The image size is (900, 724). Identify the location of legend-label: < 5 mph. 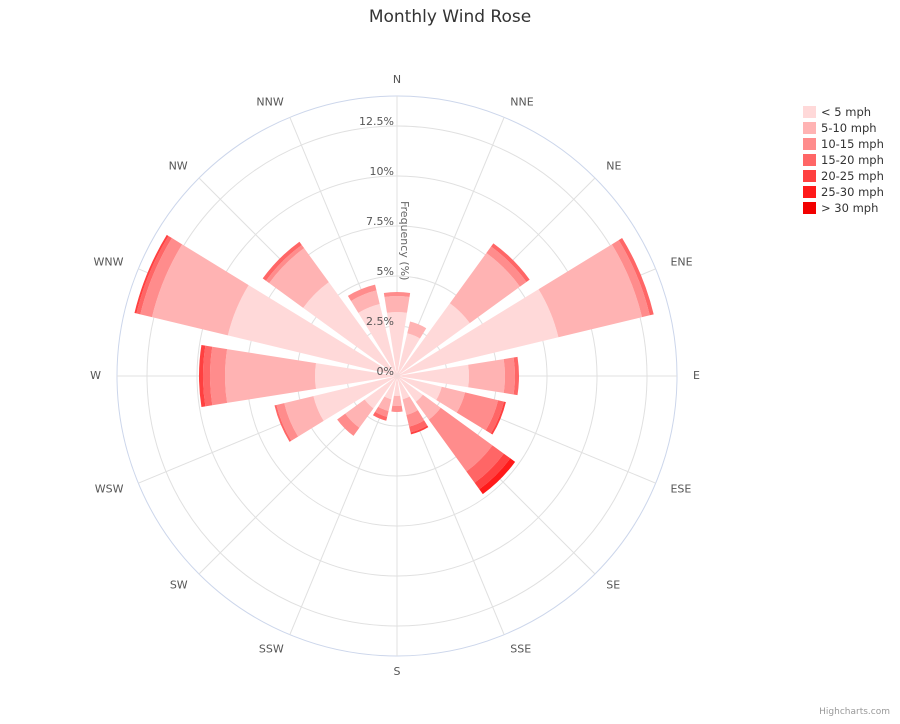
(846, 112).